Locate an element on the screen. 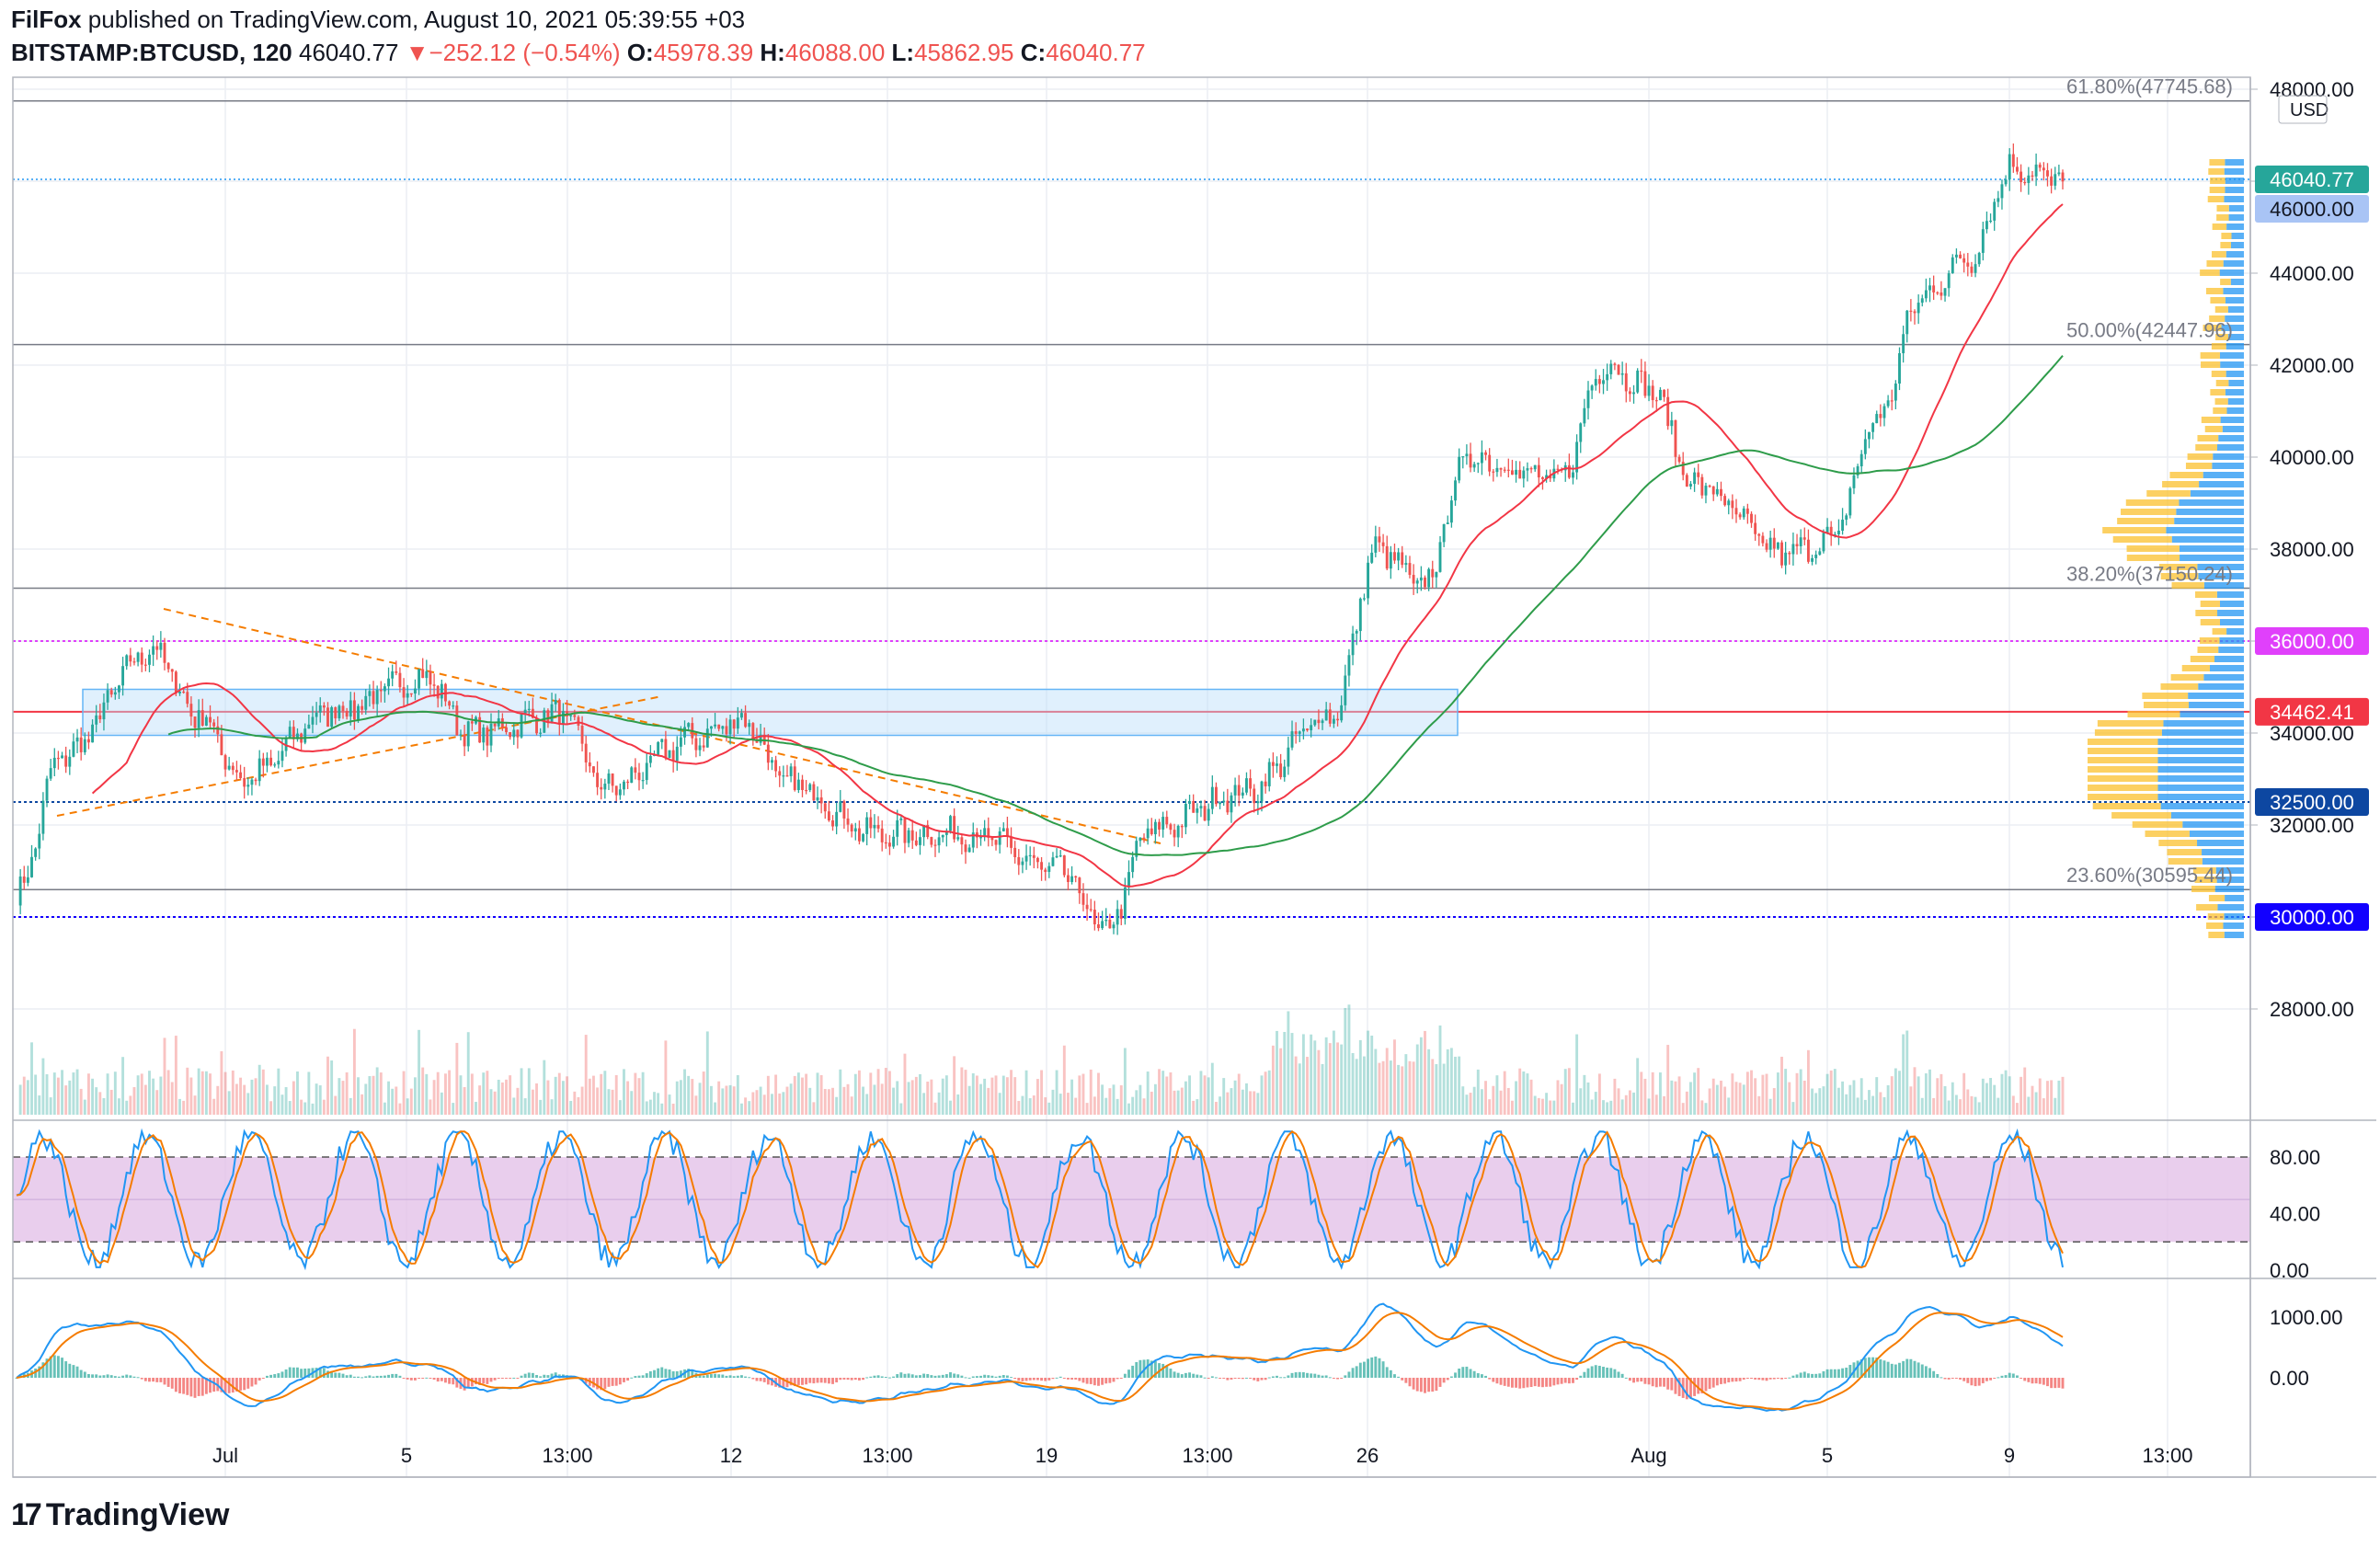  symbol-label: BITSTAMP:BTCUSD, 120 is located at coordinates (151, 52).